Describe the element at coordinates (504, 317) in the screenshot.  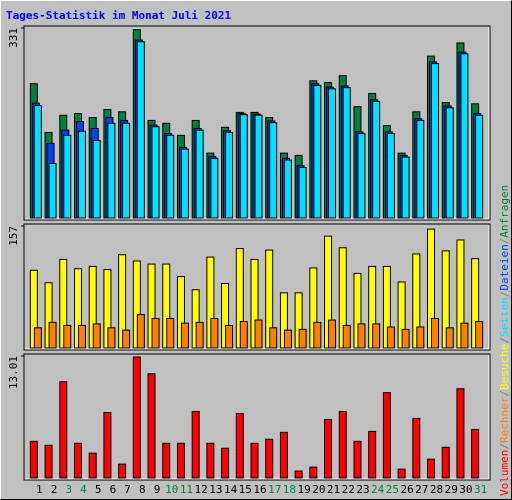
I see `legend-entry: Seiten` at that location.